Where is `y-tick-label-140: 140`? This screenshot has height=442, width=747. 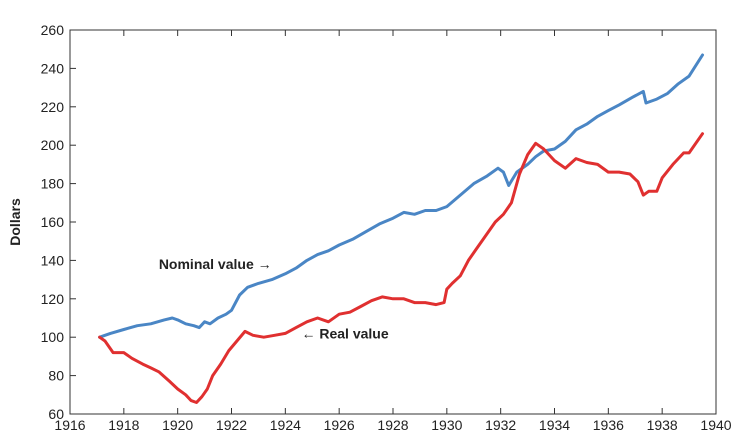
y-tick-label-140: 140 is located at coordinates (53, 260).